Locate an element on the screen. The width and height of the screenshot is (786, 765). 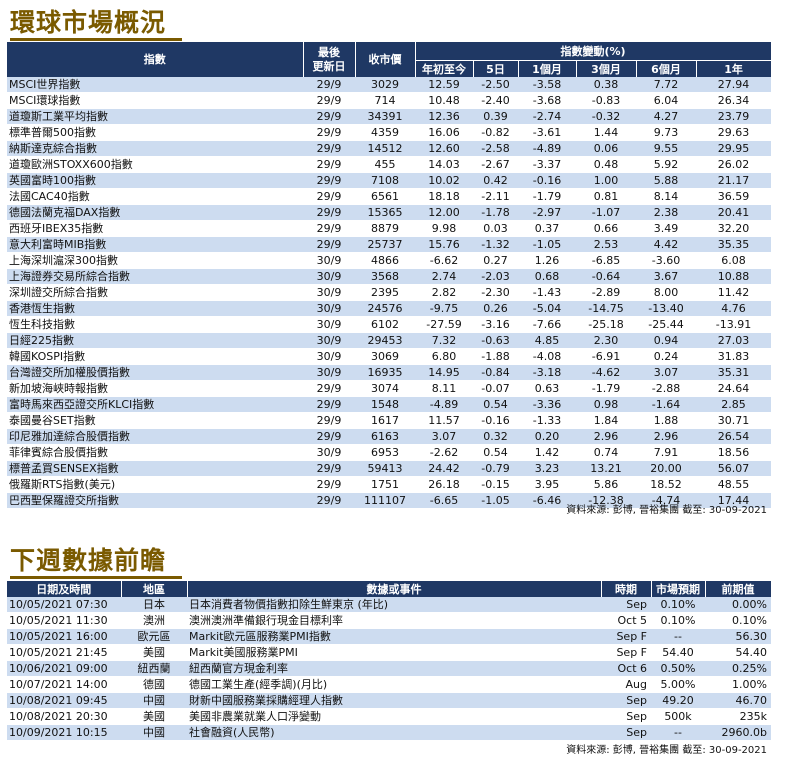
cell-close: 1548 is located at coordinates (385, 404).